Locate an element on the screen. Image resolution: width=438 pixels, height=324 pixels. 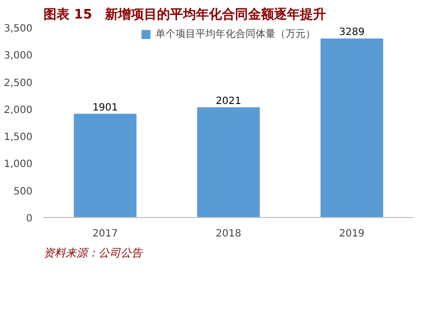
x-tick-label: 2017 is located at coordinates (105, 234).